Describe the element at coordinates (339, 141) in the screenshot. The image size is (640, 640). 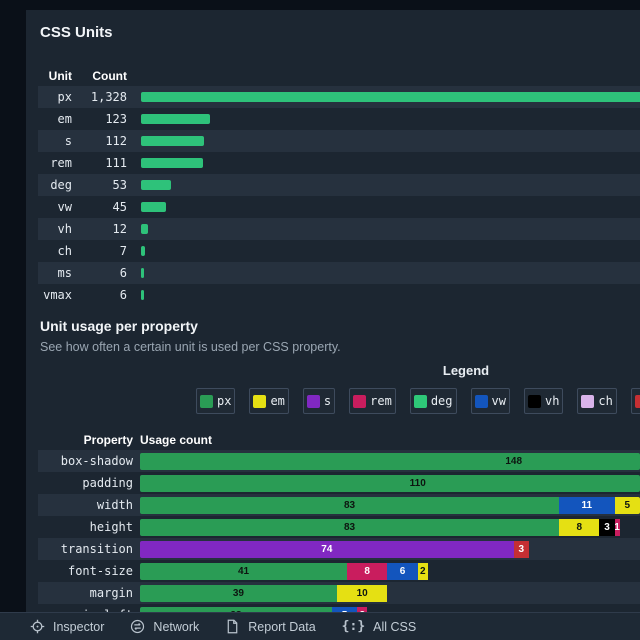
I see `unit-row: s 112` at that location.